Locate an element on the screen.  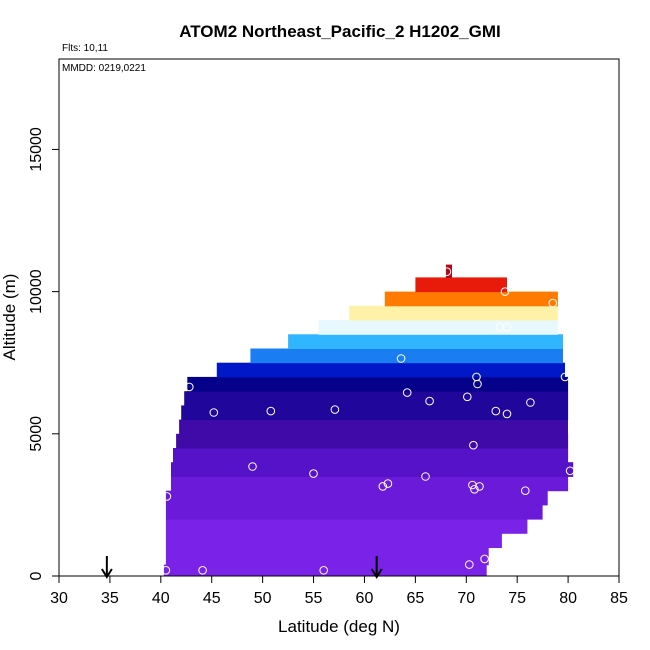
x-axis: 30 35 40 45 50 55 60 65 70 75 80 85 is located at coordinates (339, 591).